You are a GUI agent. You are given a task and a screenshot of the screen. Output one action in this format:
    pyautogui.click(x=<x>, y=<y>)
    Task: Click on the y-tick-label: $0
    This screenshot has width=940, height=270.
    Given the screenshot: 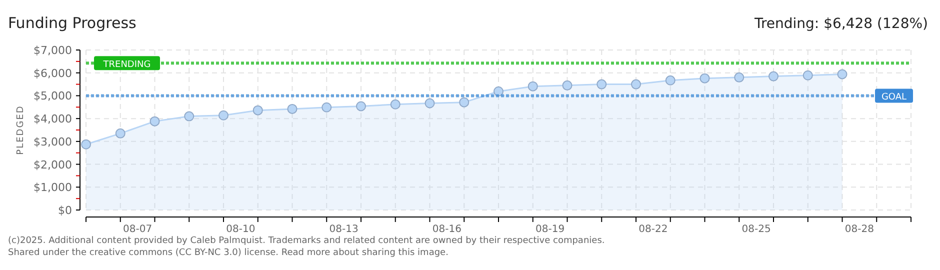 What is the action you would take?
    pyautogui.click(x=65, y=210)
    